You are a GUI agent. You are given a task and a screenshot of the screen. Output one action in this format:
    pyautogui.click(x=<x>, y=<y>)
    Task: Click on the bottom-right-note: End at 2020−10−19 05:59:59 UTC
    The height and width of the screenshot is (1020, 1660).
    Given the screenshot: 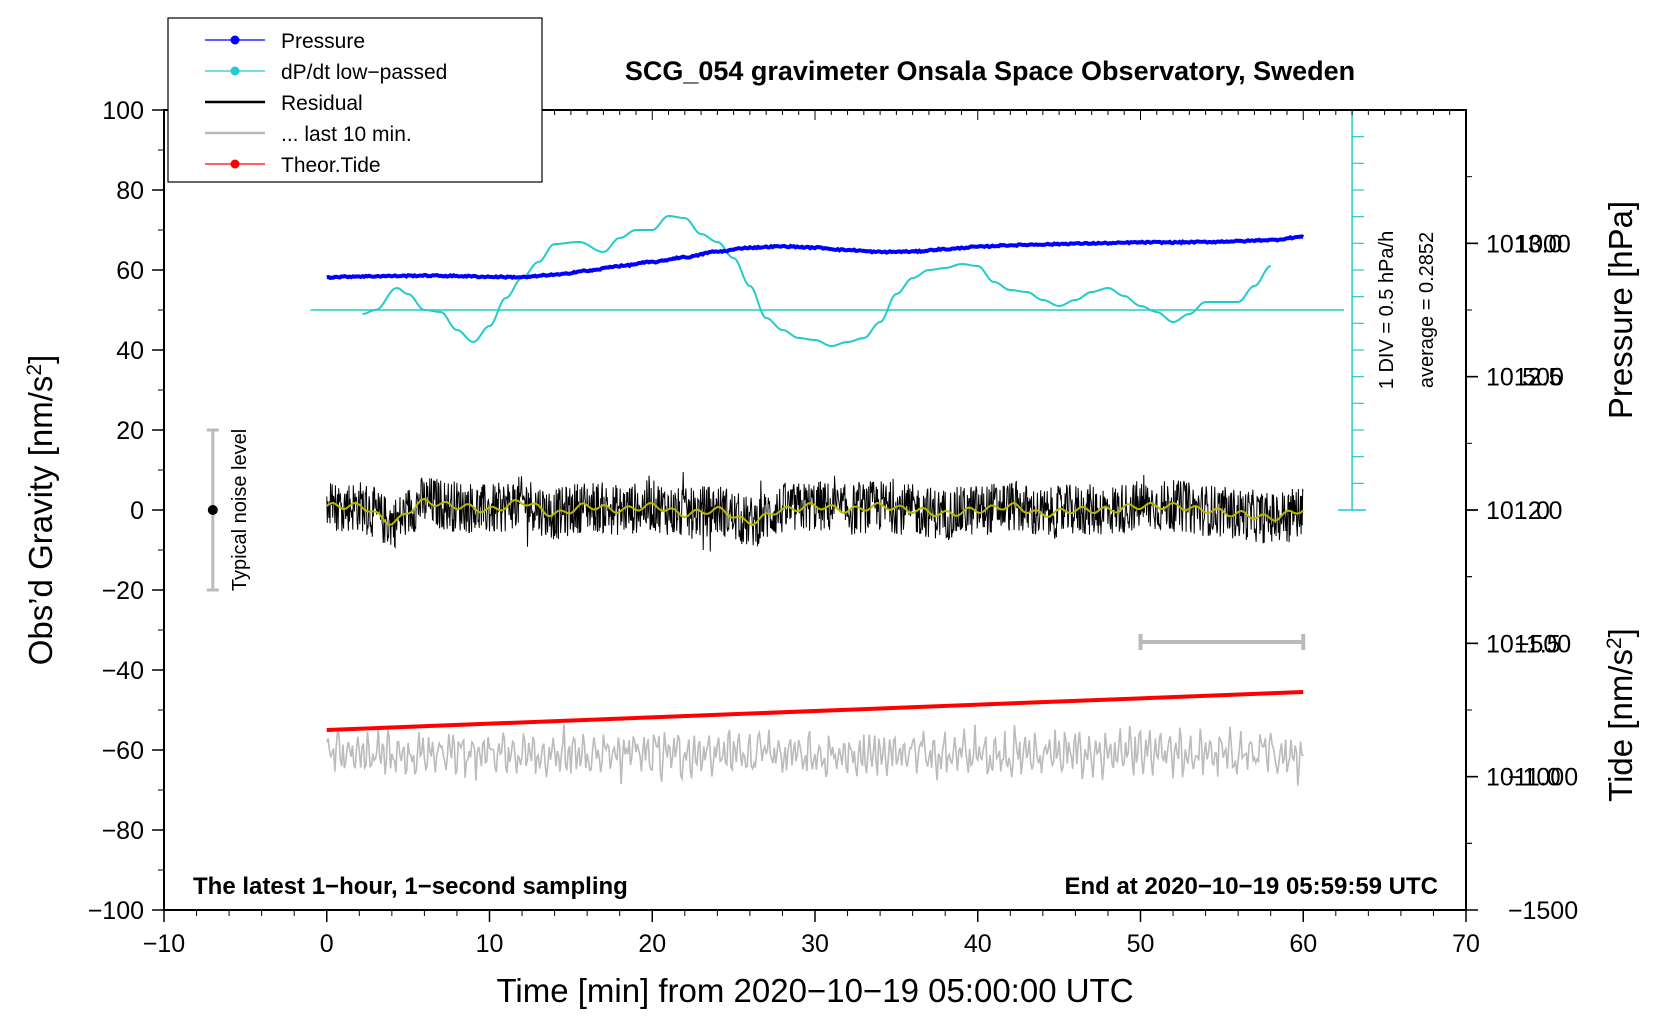 What is the action you would take?
    pyautogui.click(x=1251, y=886)
    